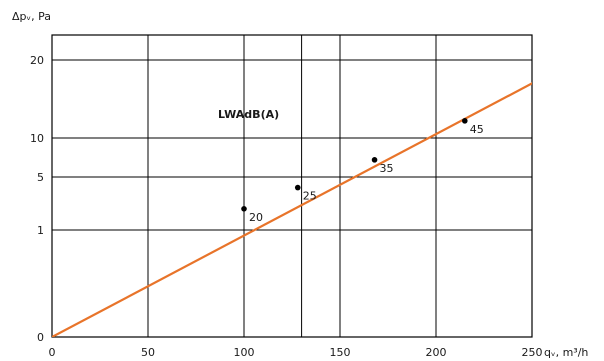  What do you see at coordinates (436, 352) in the screenshot?
I see `x-tick-label: 200` at bounding box center [436, 352].